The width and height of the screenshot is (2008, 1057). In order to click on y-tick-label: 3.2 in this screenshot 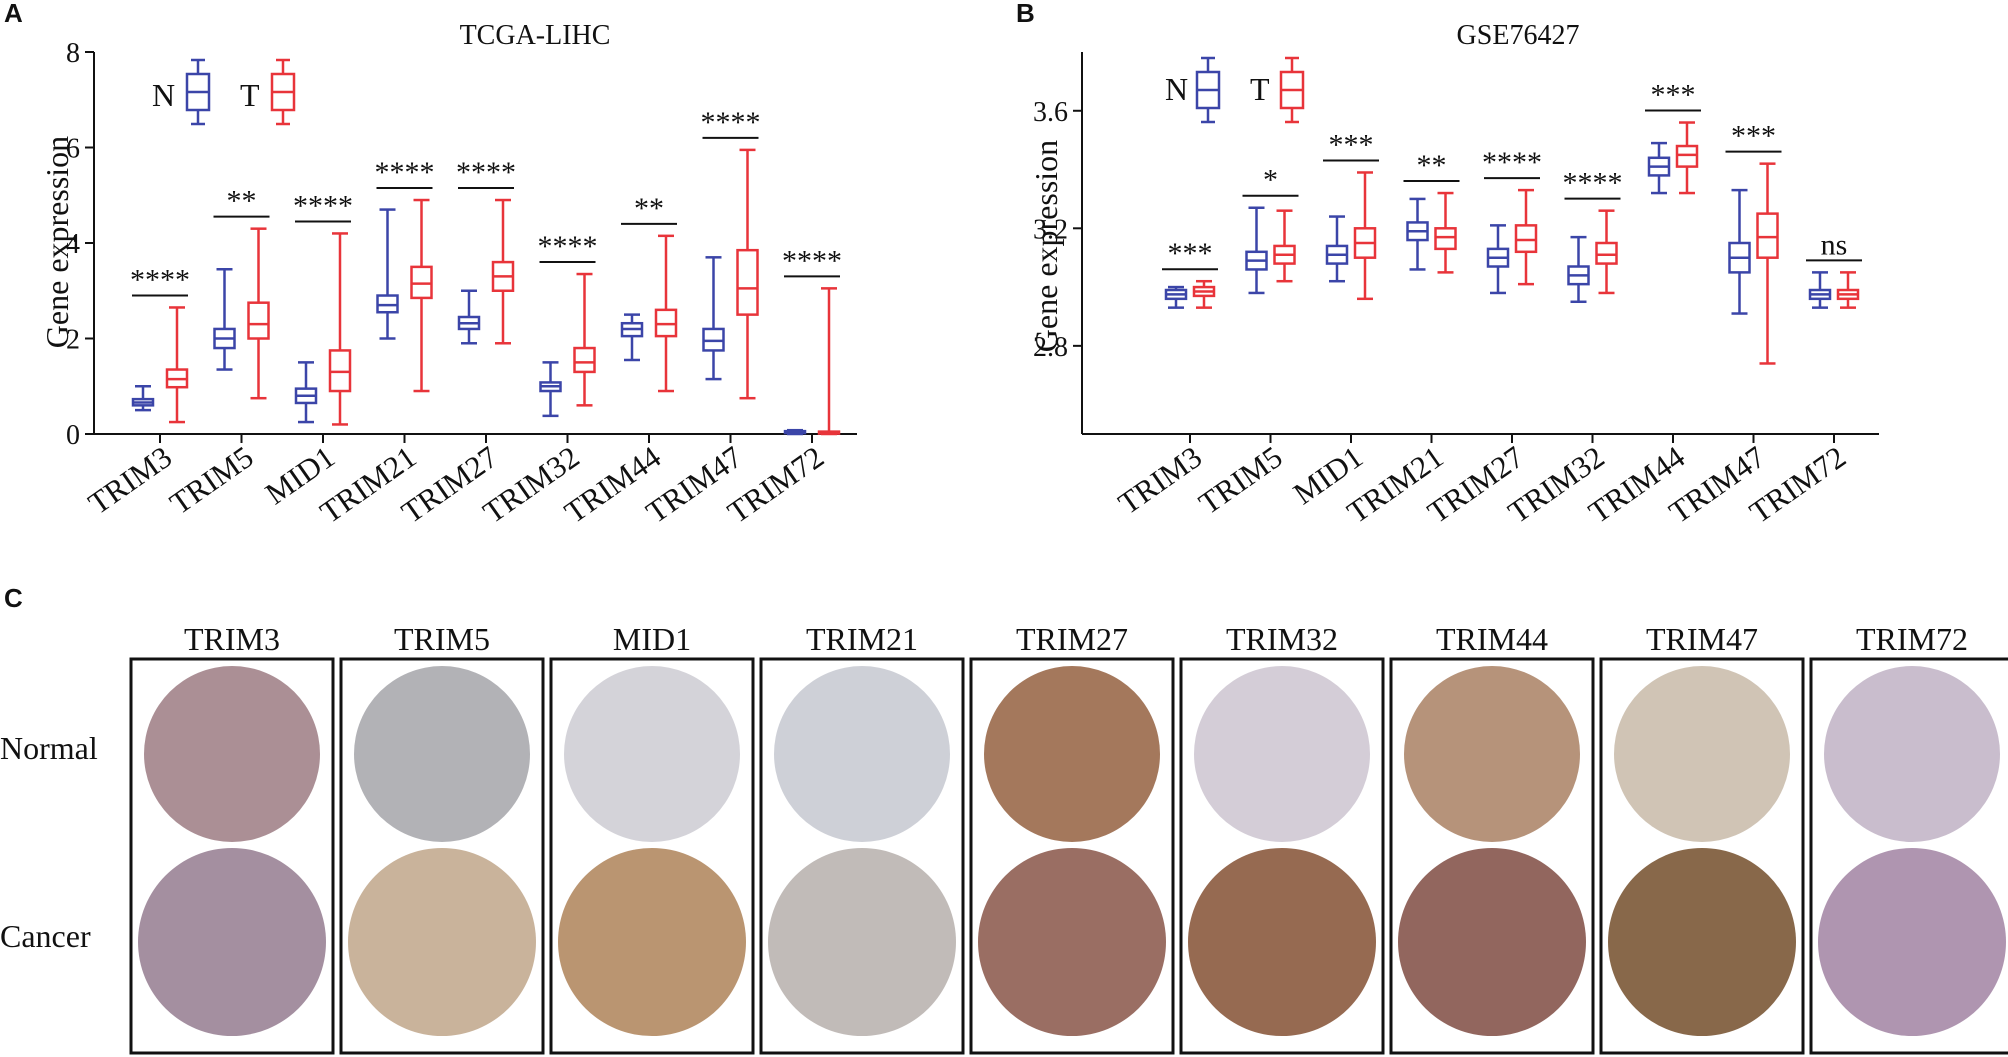, I will do `click(1050, 229)`.